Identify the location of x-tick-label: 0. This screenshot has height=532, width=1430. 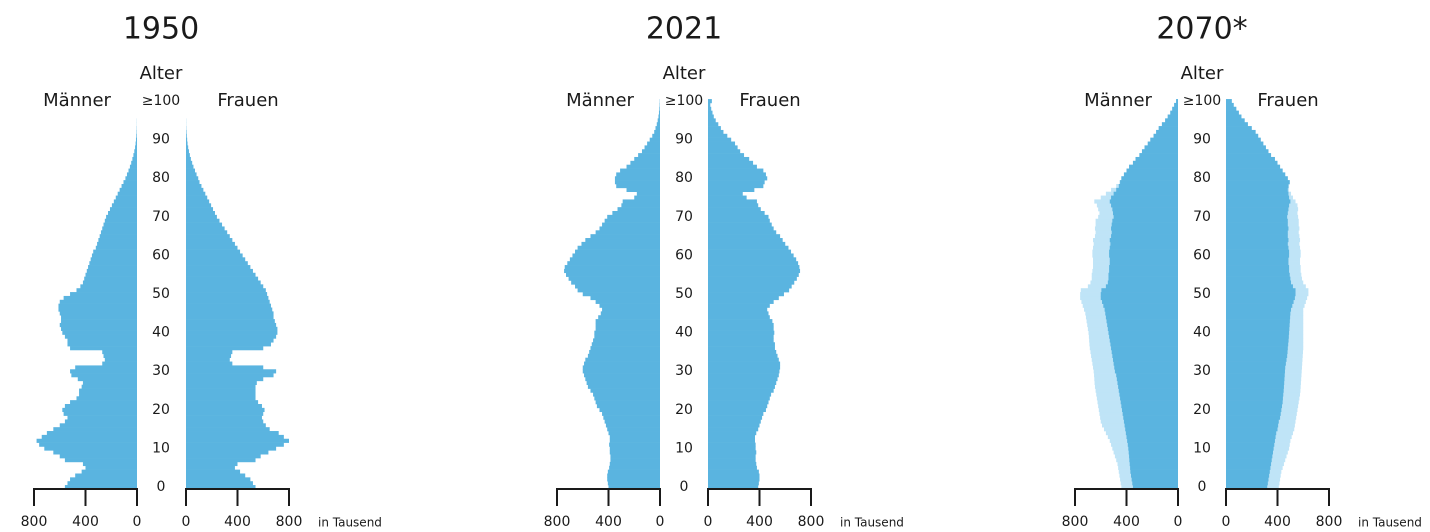
(708, 522).